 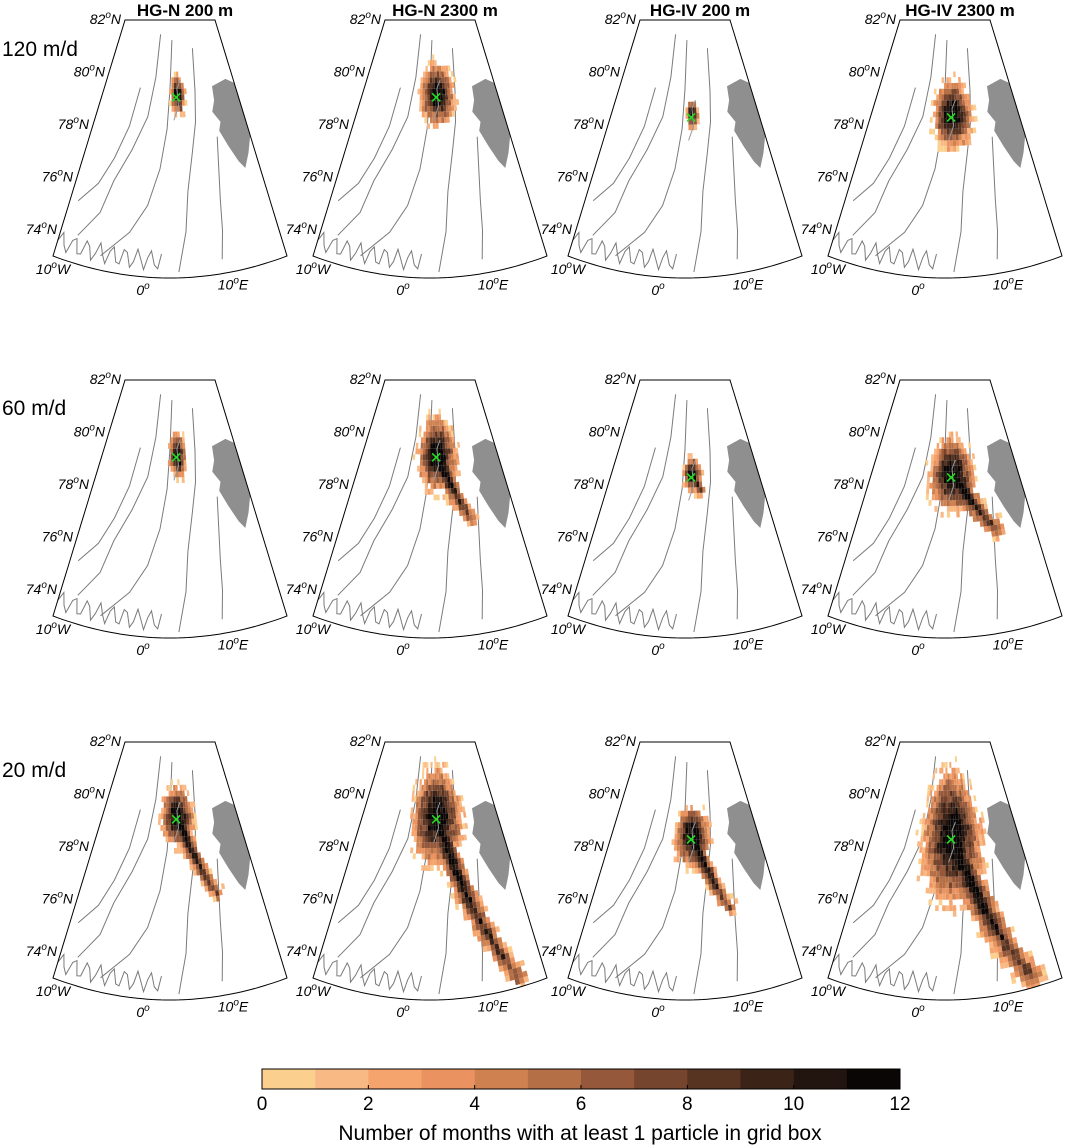 What do you see at coordinates (474, 1104) in the screenshot?
I see `colorbar-tick-label: 4` at bounding box center [474, 1104].